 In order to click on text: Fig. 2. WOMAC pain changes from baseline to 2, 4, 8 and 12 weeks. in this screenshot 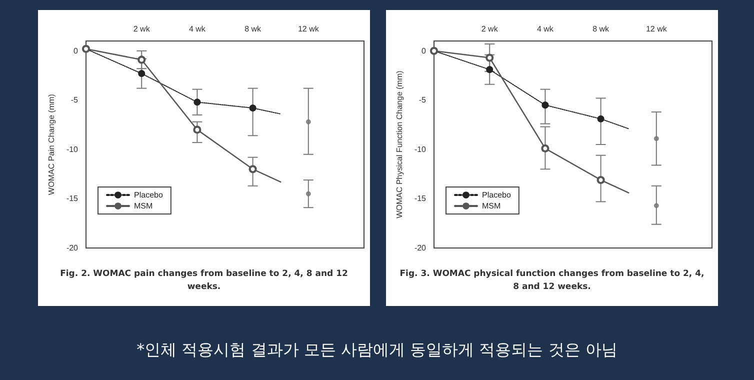, I will do `click(204, 281)`.